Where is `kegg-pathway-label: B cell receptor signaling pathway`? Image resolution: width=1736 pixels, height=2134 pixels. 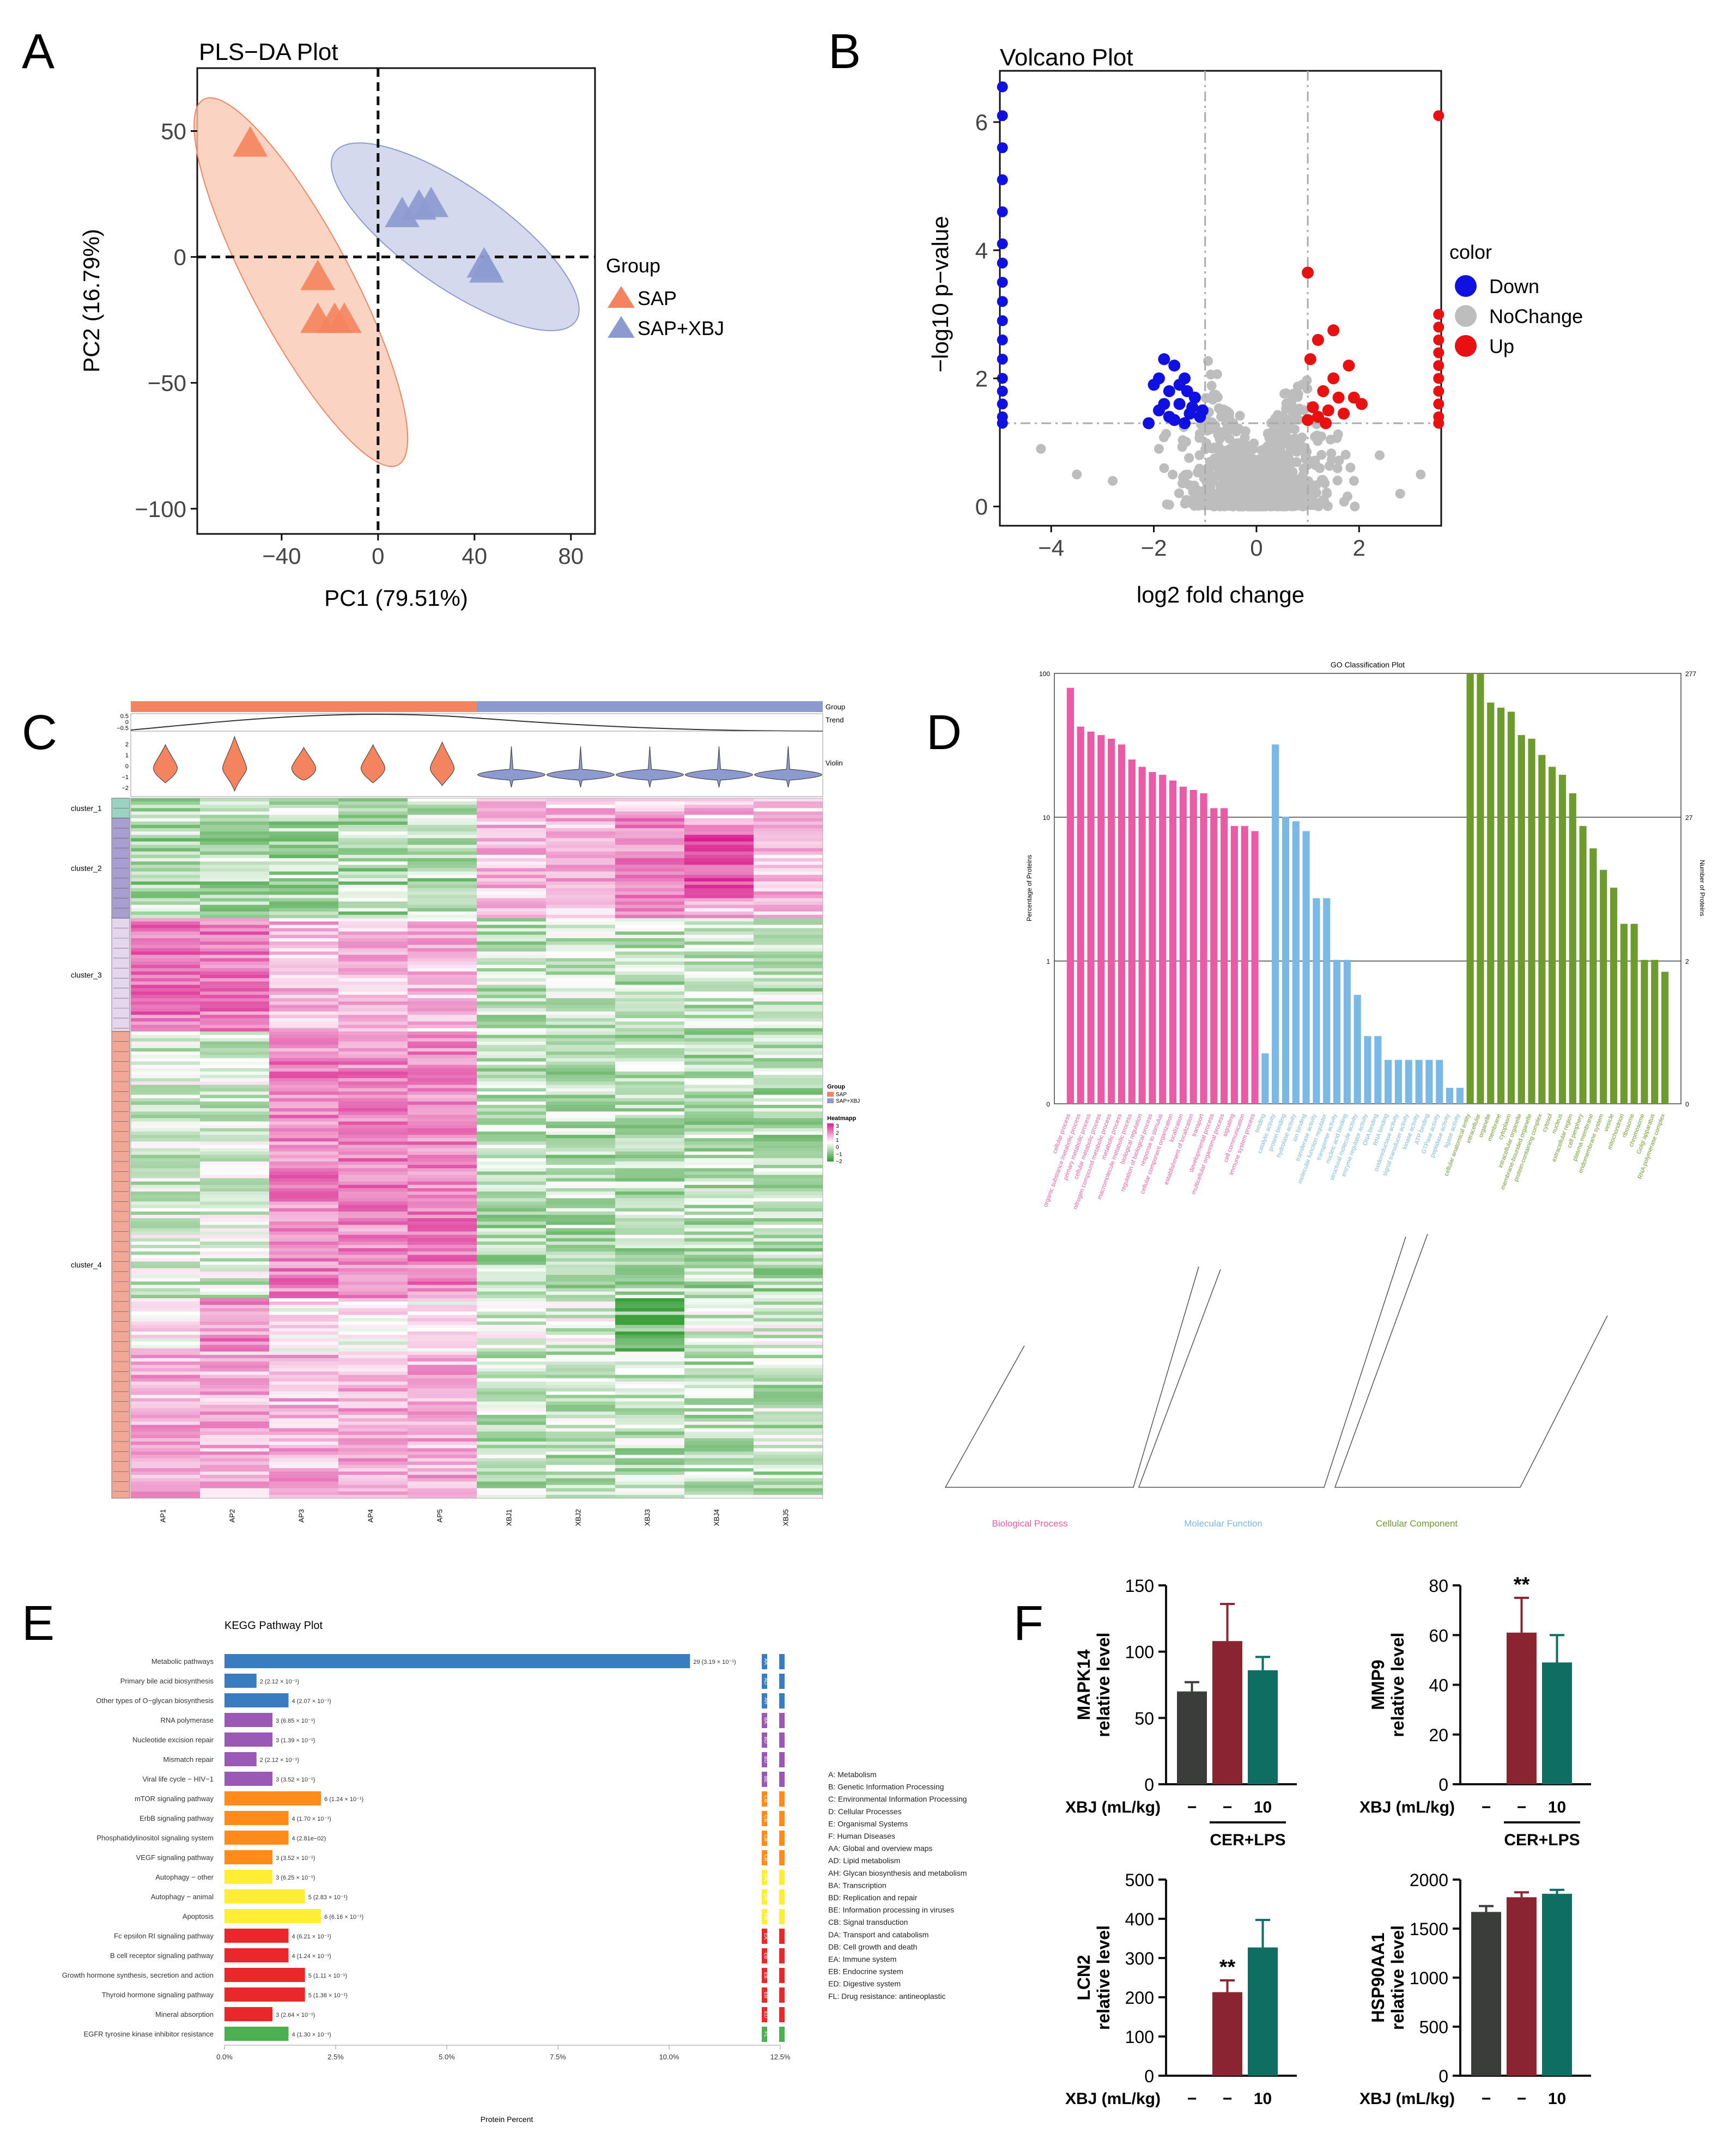
kegg-pathway-label: B cell receptor signaling pathway is located at coordinates (162, 1956).